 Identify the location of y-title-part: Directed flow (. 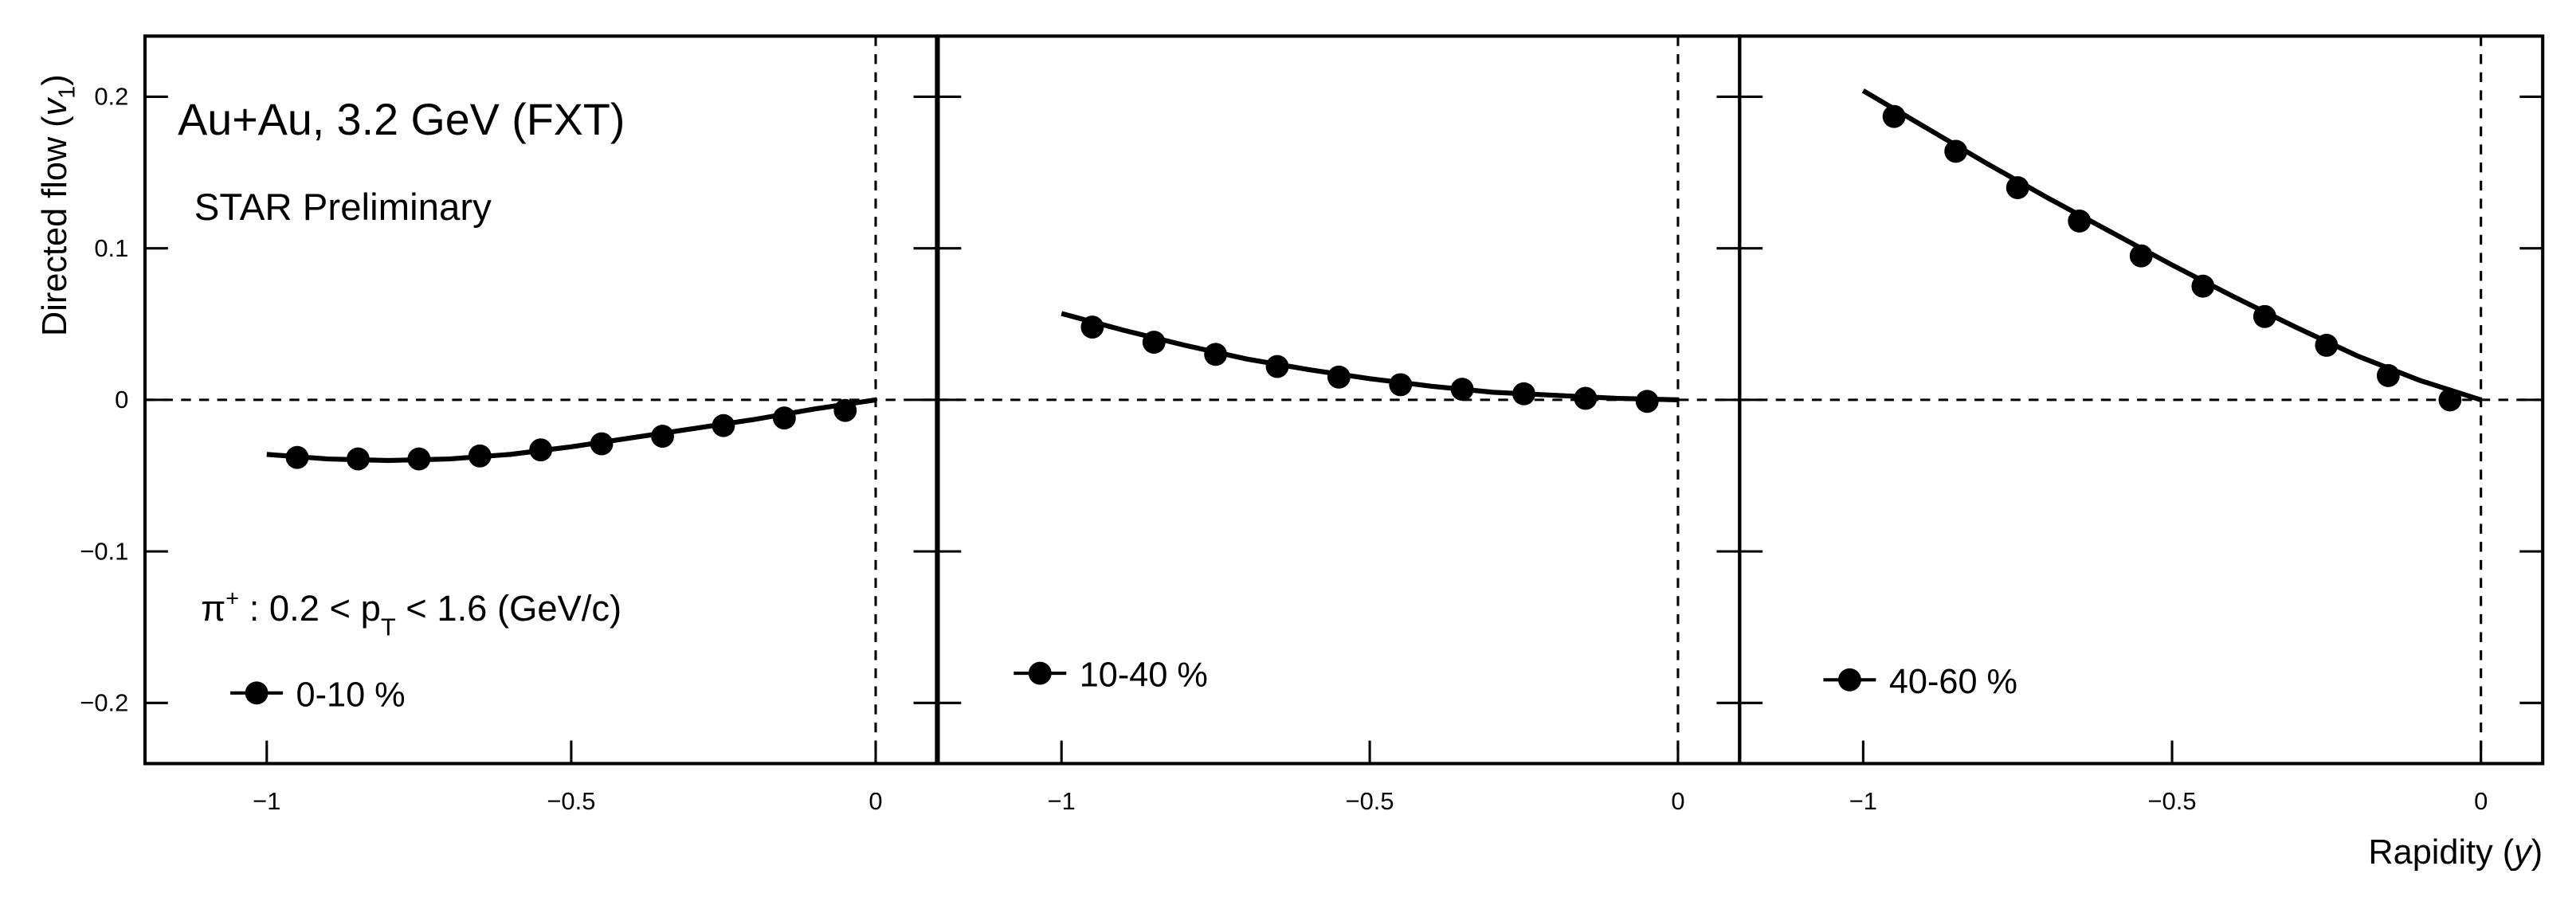
(55, 226).